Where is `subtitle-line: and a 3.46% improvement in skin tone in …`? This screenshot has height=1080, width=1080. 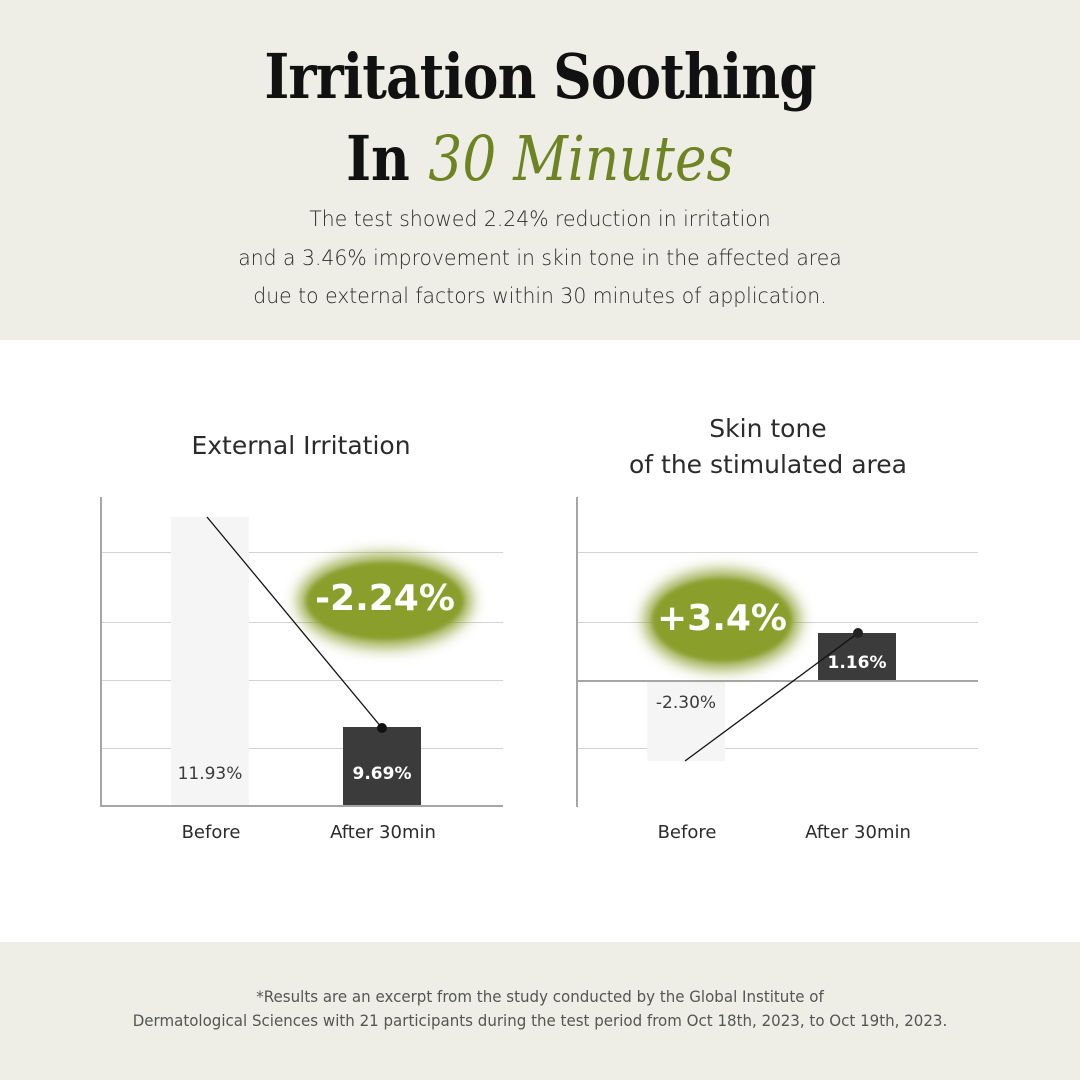
subtitle-line: and a 3.46% improvement in skin tone in … is located at coordinates (540, 257).